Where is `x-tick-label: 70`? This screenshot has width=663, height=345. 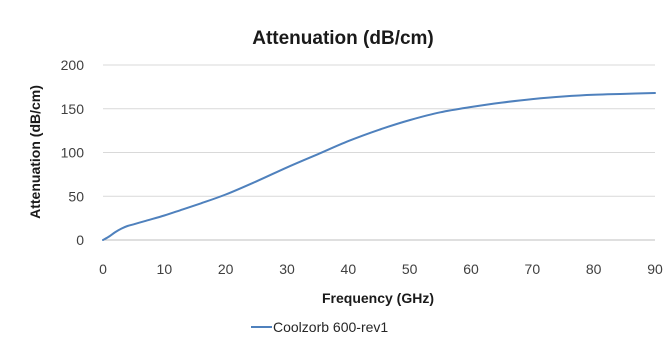
x-tick-label: 70 is located at coordinates (533, 269).